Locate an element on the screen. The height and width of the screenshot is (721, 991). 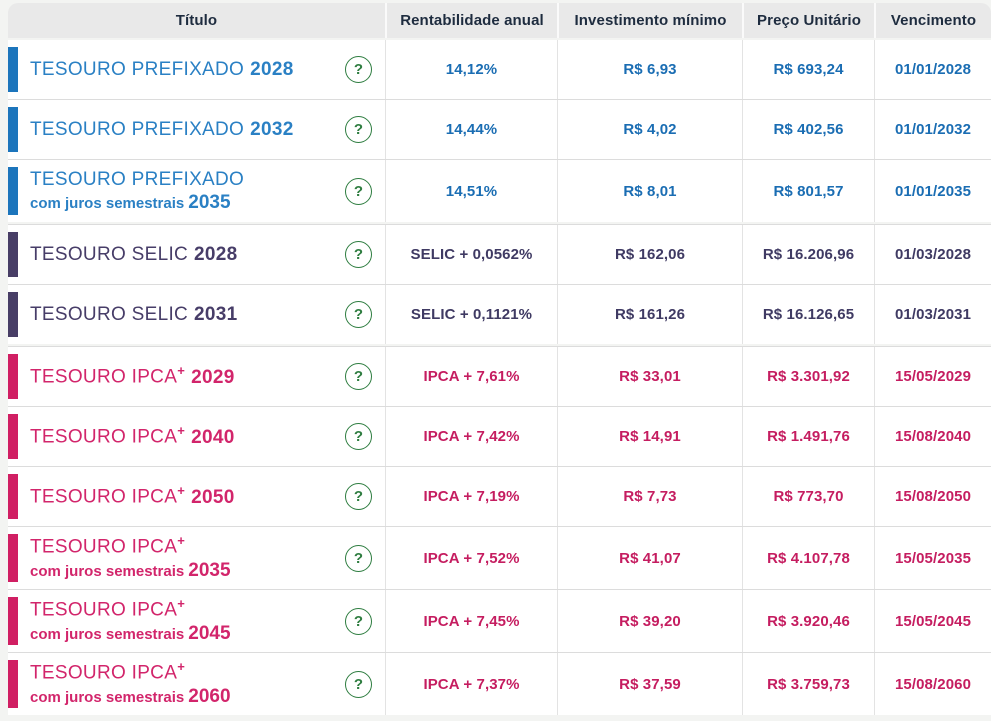
preco-unitario-value: R$ 16.206,96 is located at coordinates (808, 254).